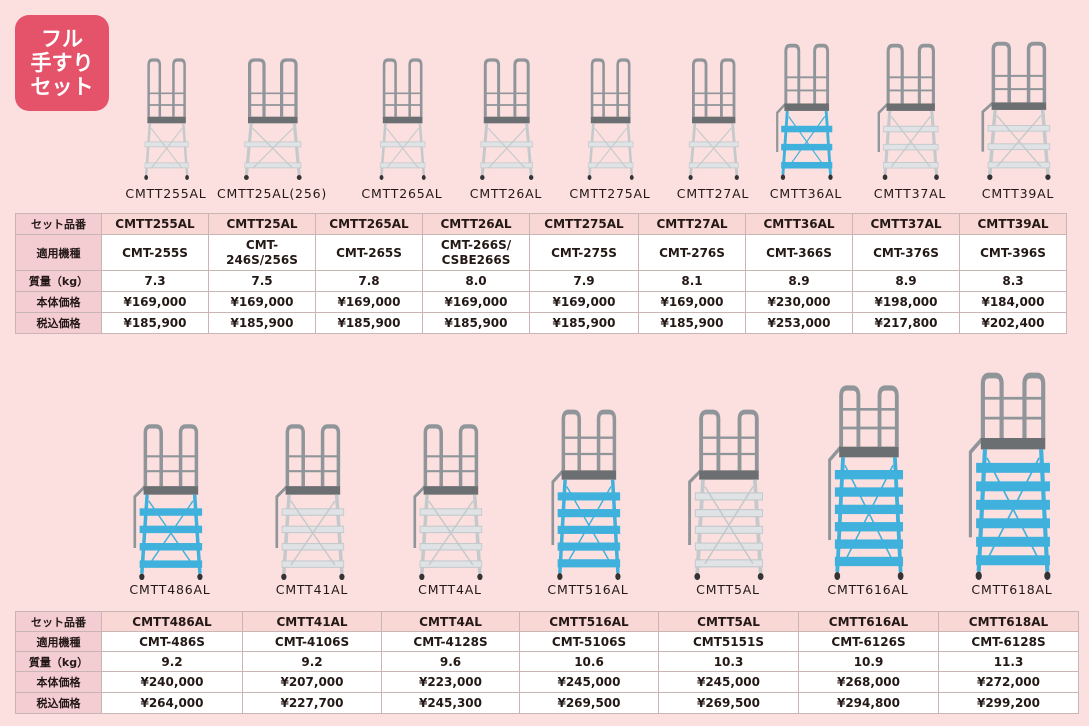 Image resolution: width=1089 pixels, height=726 pixels. What do you see at coordinates (692, 224) in the screenshot?
I see `table-cell: CMTT27AL` at bounding box center [692, 224].